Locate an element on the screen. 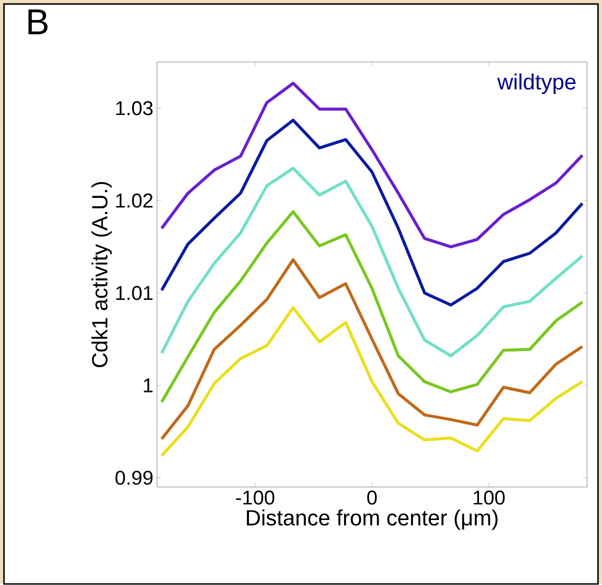  x-tick-label: 100 is located at coordinates (489, 497).